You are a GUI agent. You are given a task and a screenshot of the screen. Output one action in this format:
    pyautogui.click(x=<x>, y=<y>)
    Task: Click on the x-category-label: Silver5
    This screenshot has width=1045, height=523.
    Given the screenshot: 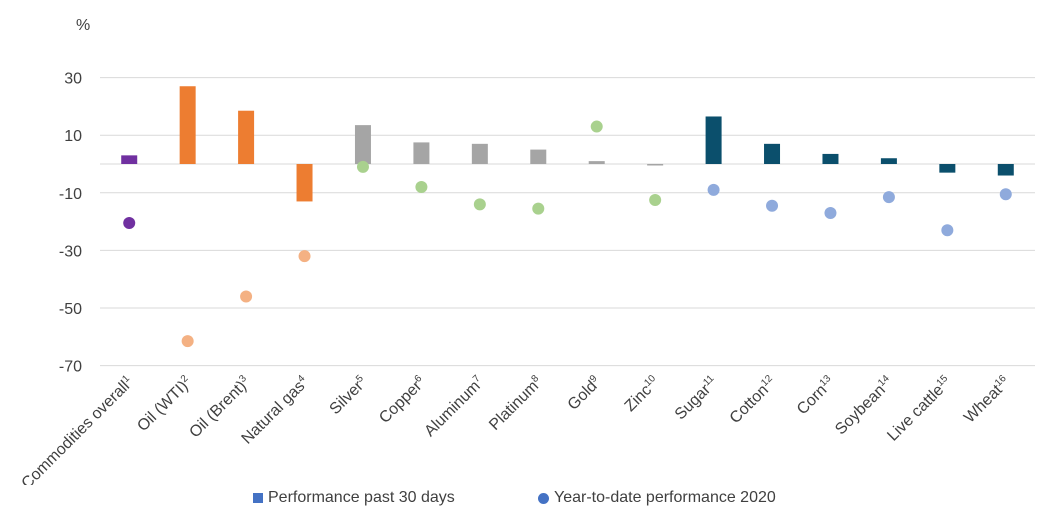 What is the action you would take?
    pyautogui.click(x=348, y=395)
    